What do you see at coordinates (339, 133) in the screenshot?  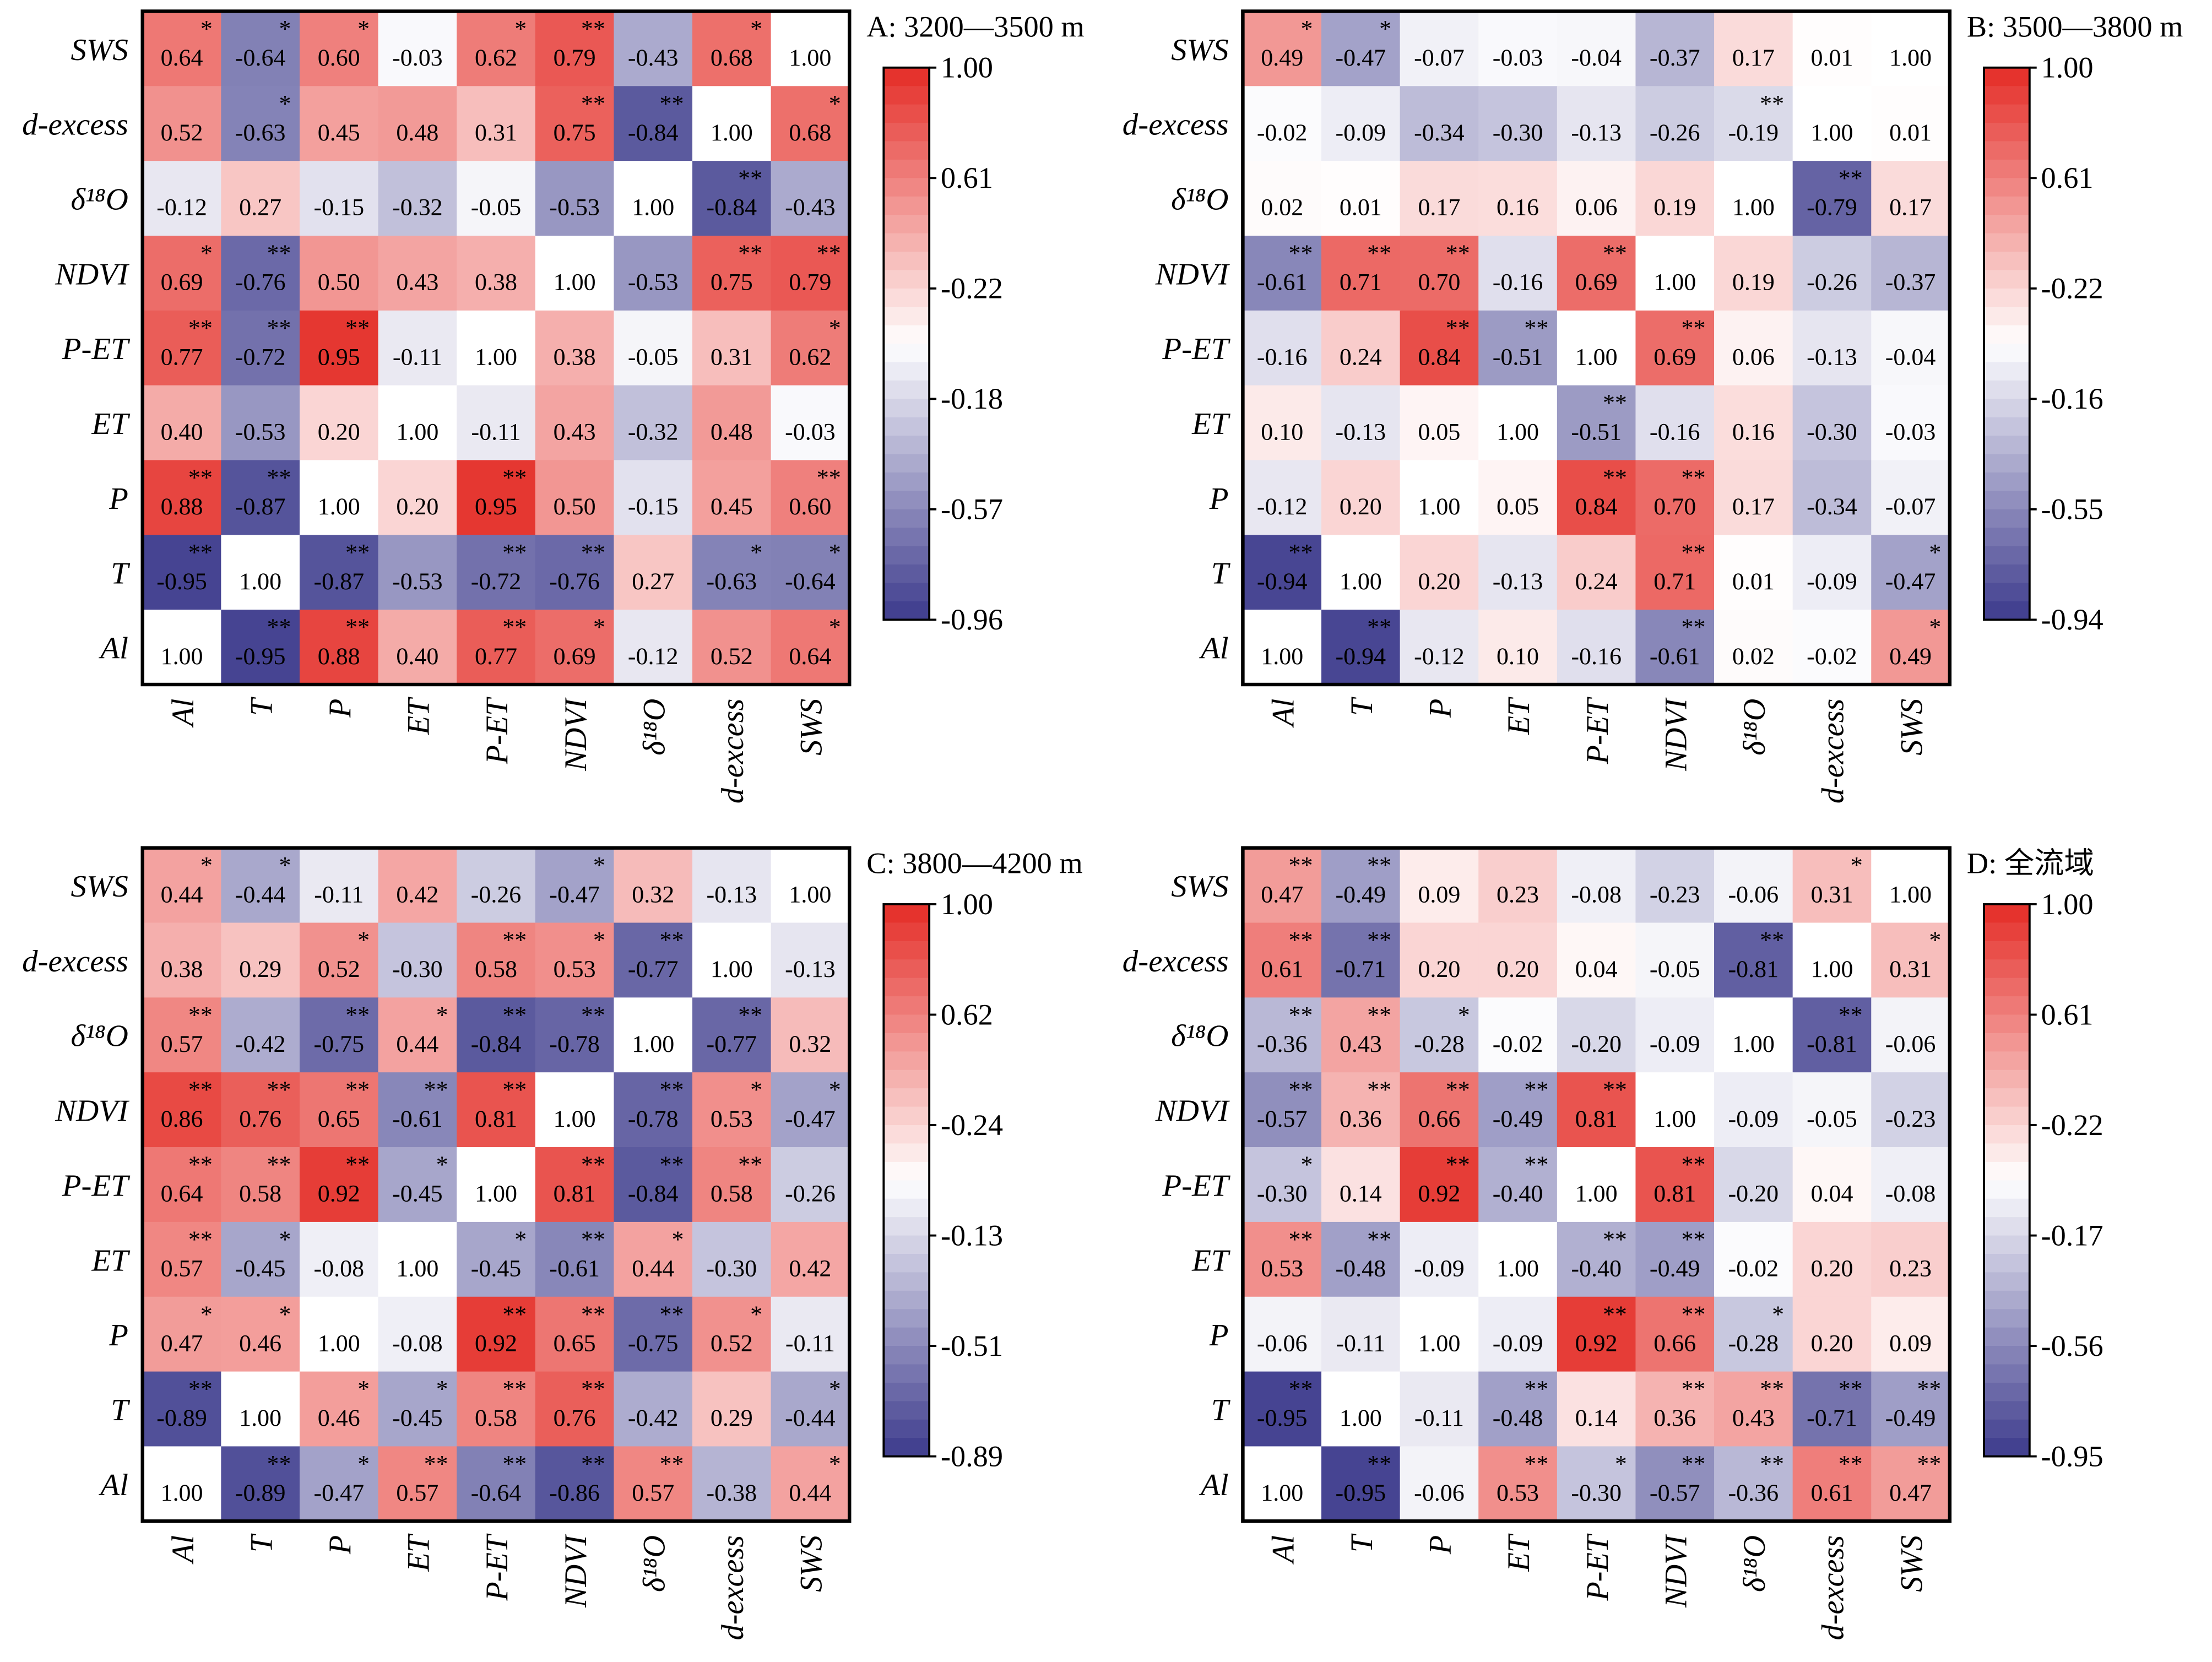 I see `cell-value: 0.45` at bounding box center [339, 133].